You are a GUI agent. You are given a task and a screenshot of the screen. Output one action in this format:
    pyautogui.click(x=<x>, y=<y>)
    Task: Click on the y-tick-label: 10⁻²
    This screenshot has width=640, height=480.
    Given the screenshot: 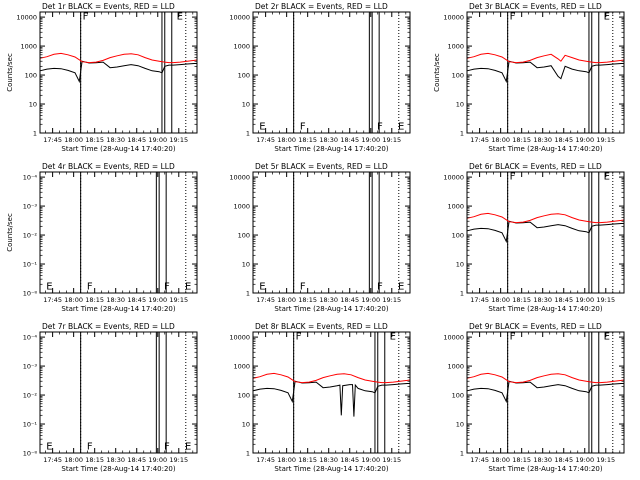 What is the action you would take?
    pyautogui.click(x=30, y=396)
    